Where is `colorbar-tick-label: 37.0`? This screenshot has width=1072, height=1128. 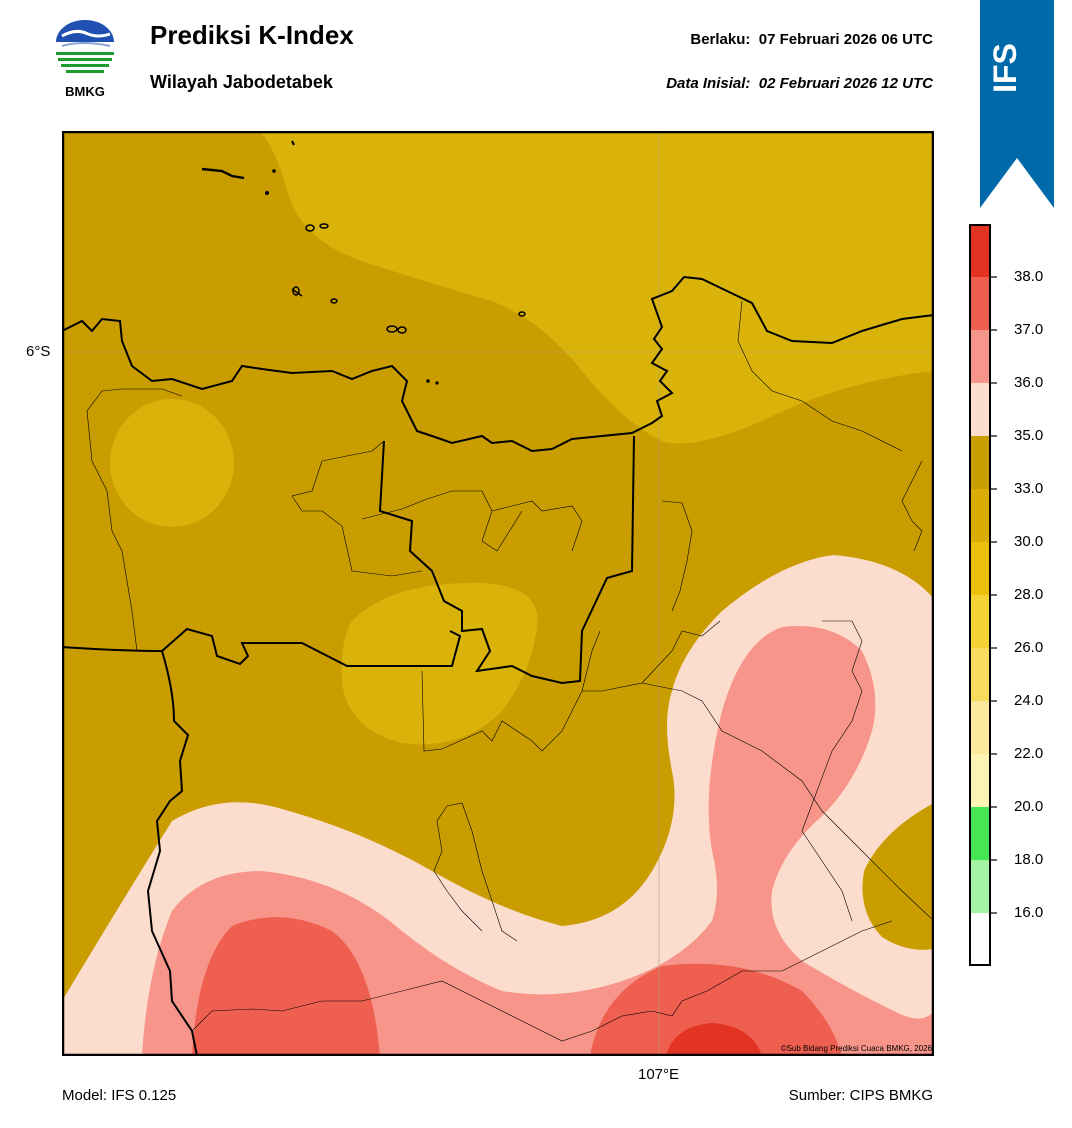 colorbar-tick-label: 37.0 is located at coordinates (1029, 329).